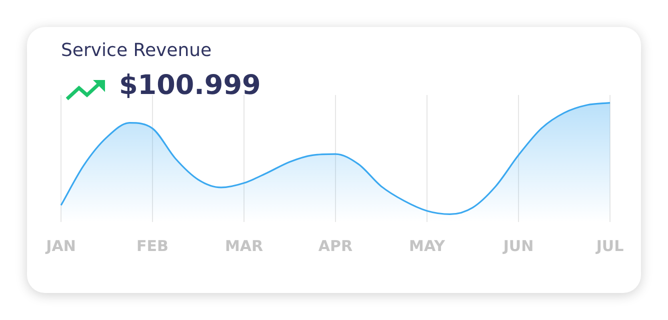 The image size is (668, 320). Describe the element at coordinates (152, 245) in the screenshot. I see `x-tick-label: FEB` at that location.